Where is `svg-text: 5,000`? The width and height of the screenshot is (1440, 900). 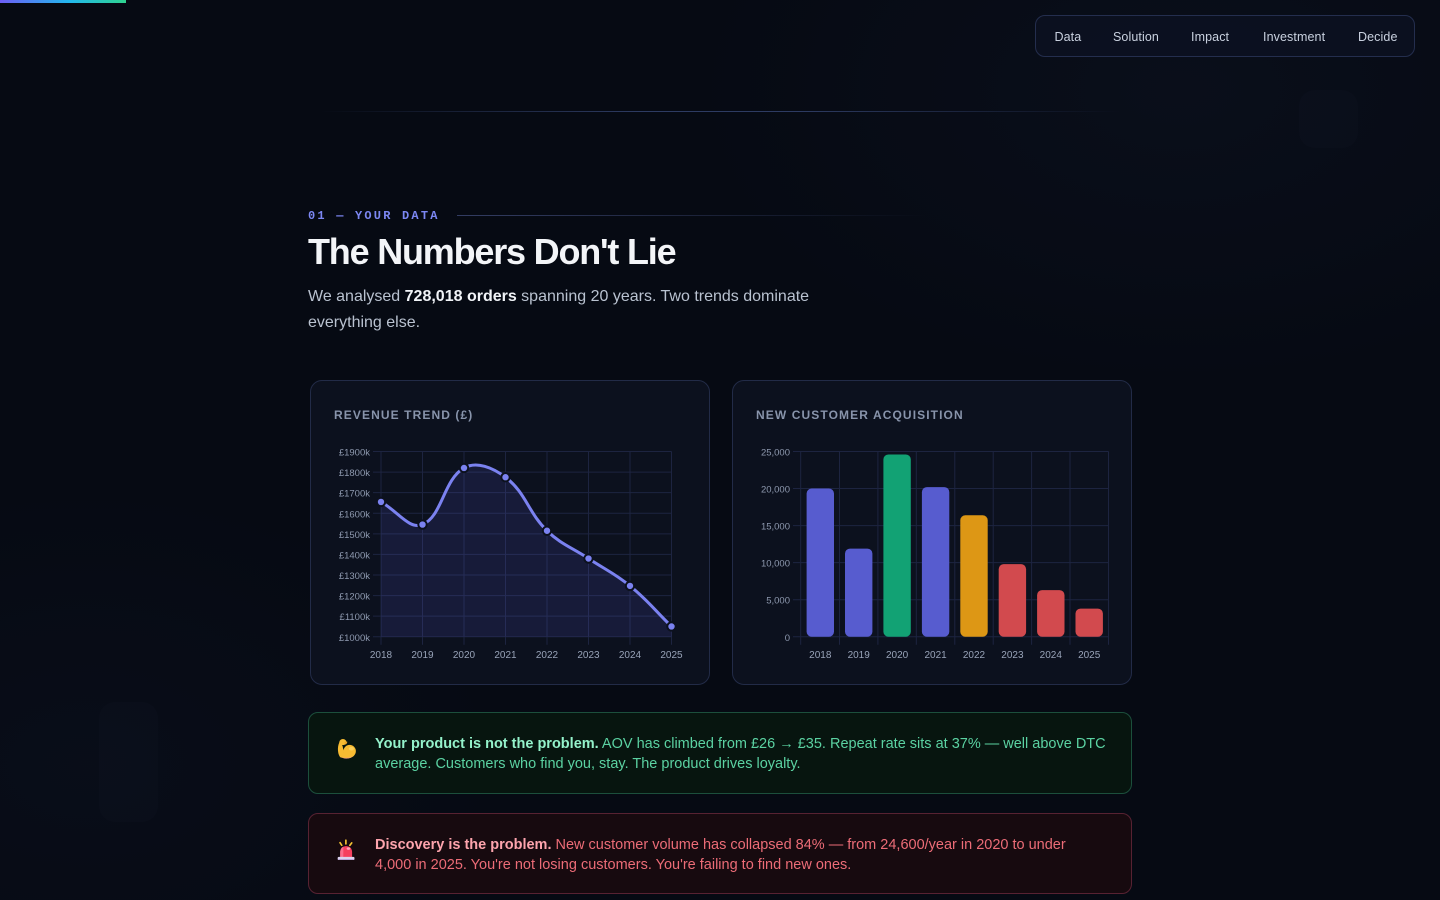 svg-text: 5,000 is located at coordinates (778, 601).